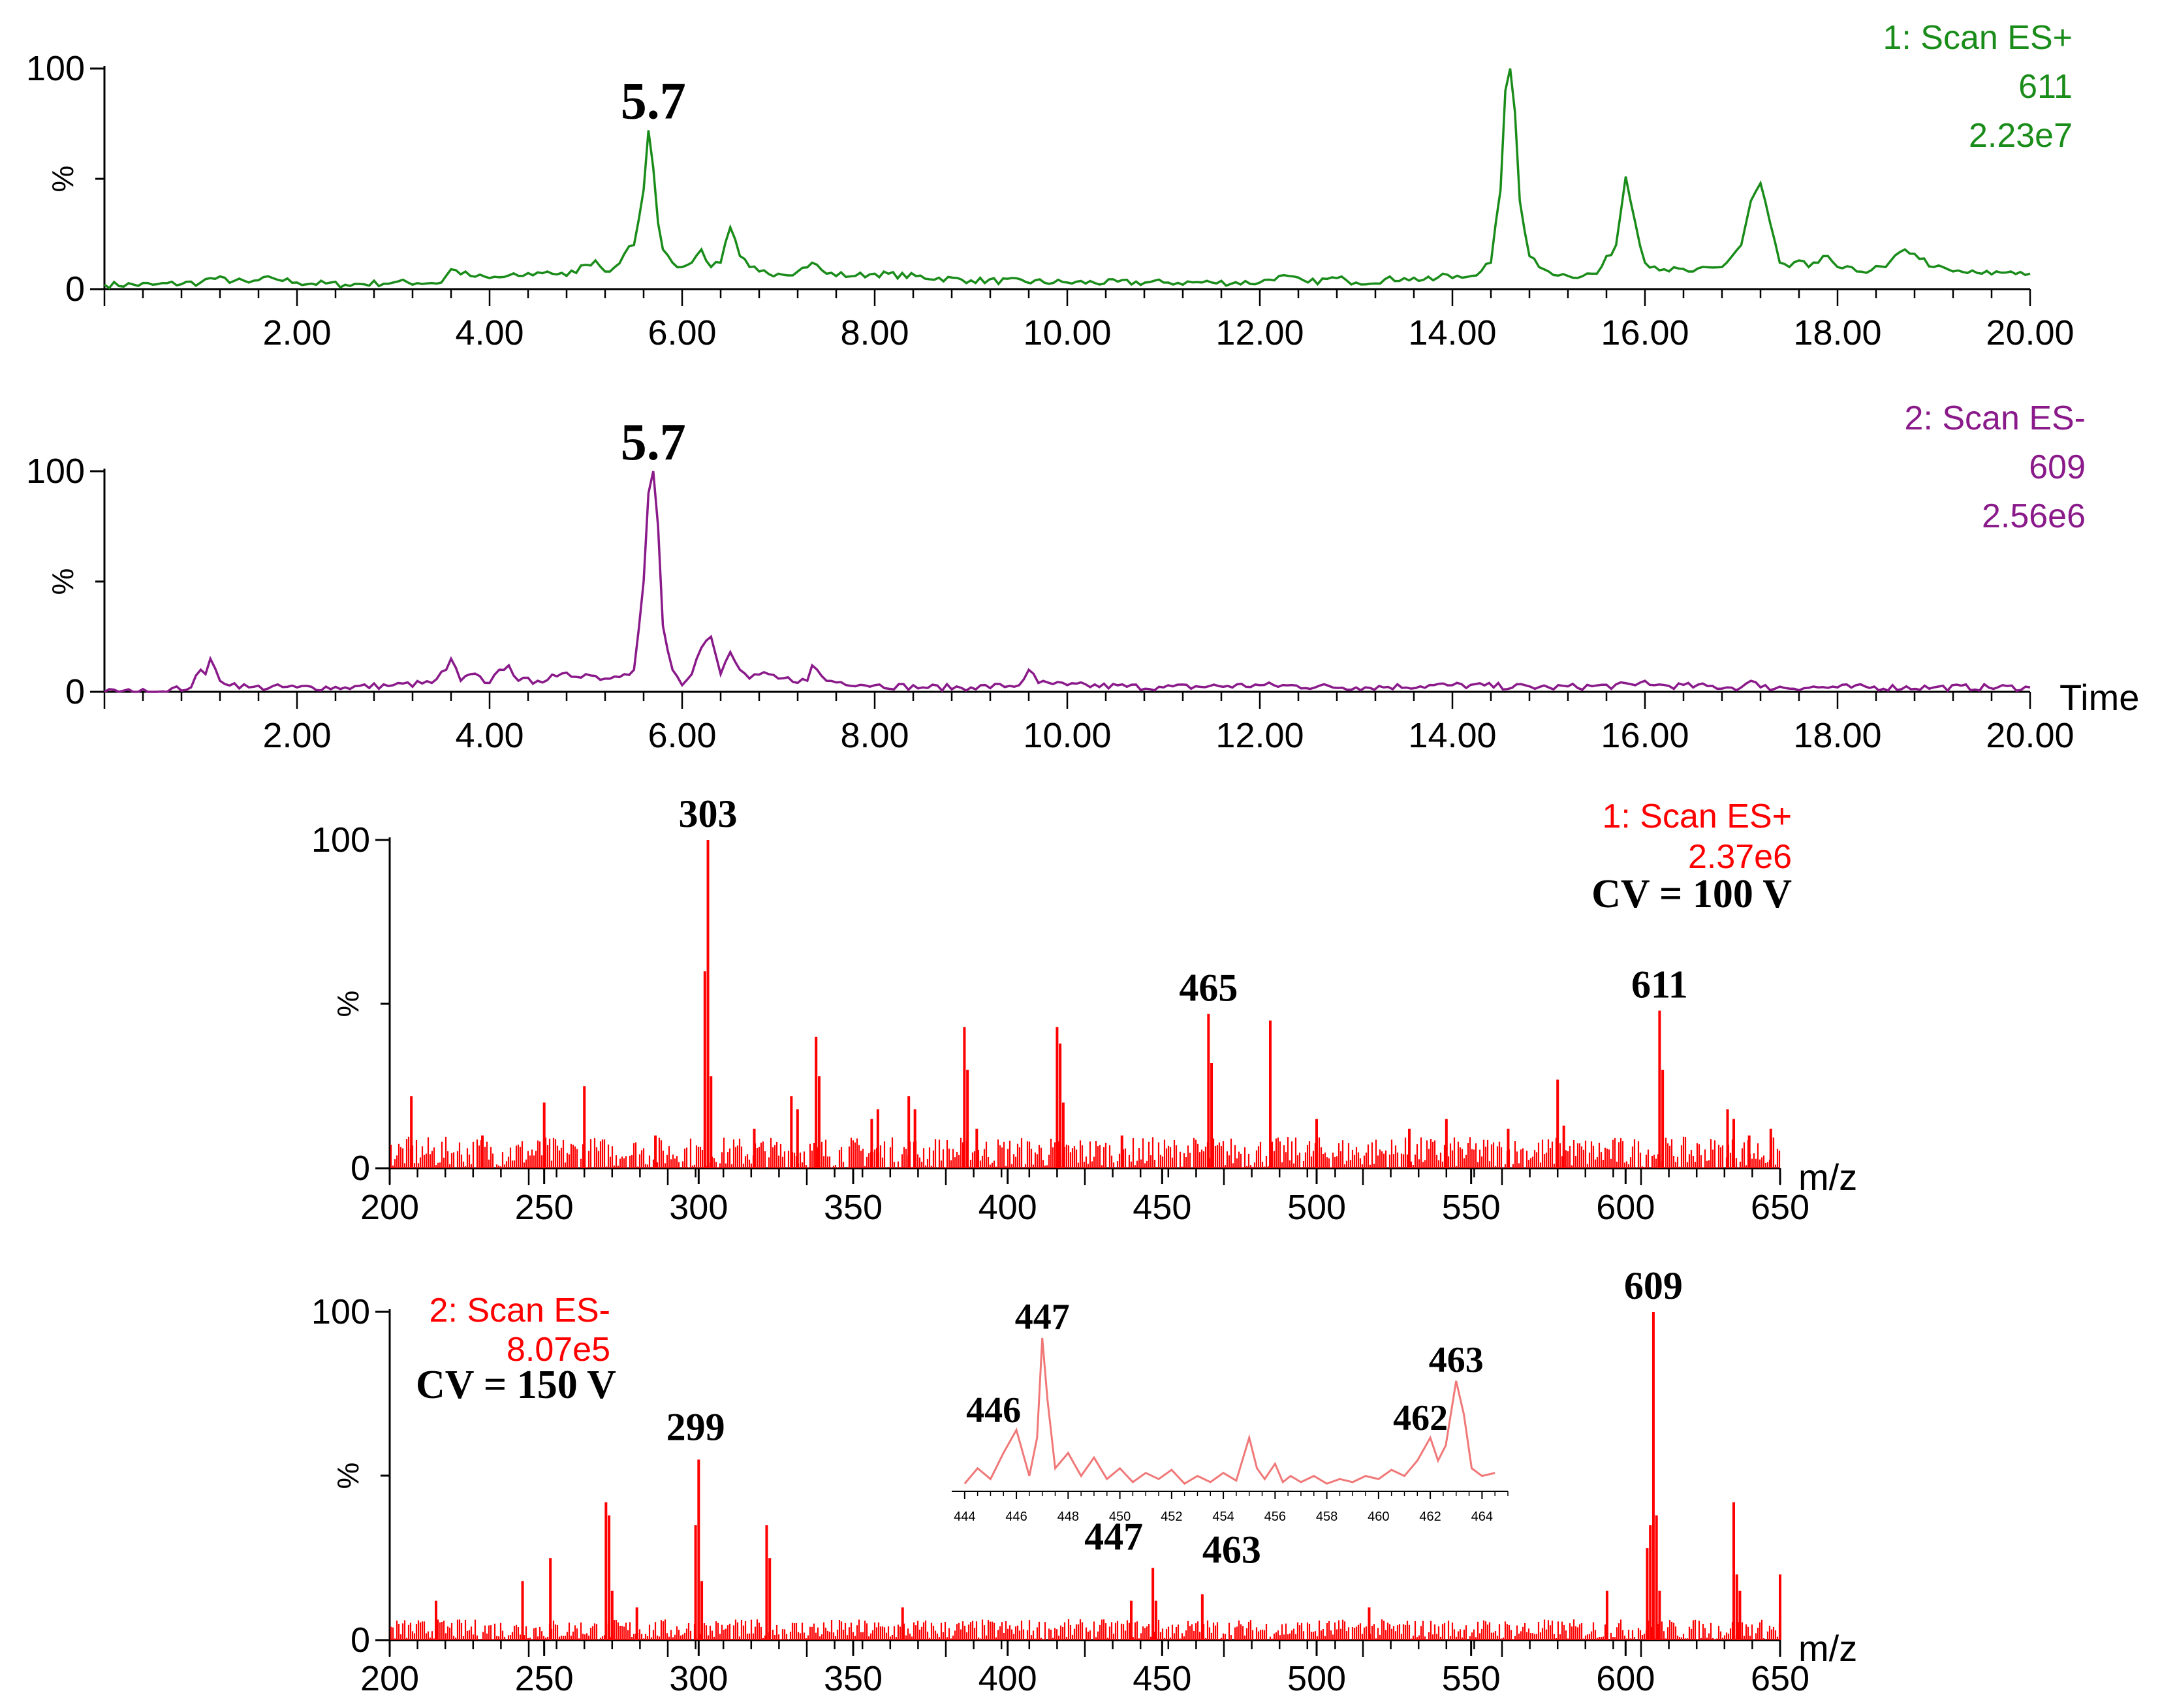 This screenshot has height=1708, width=2160. Describe the element at coordinates (1482, 1517) in the screenshot. I see `inset-x-tick-label: 464` at that location.